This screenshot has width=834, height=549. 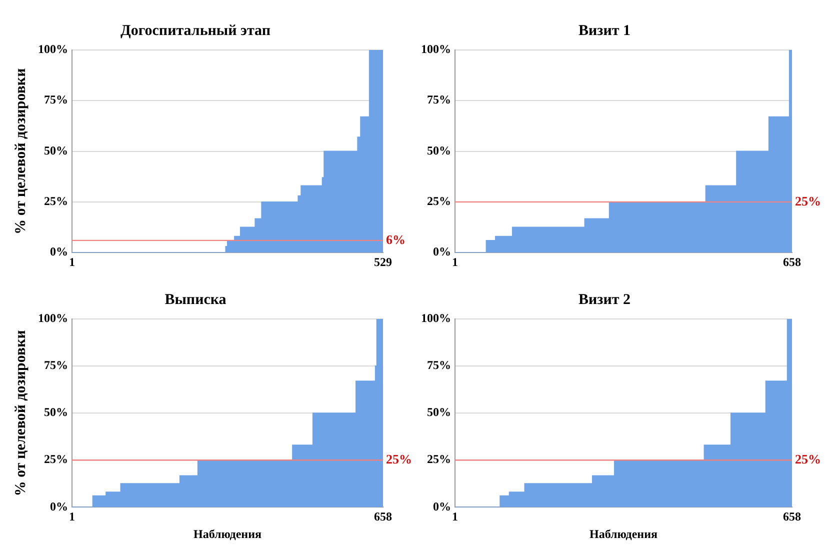 What do you see at coordinates (604, 30) in the screenshot?
I see `chart-title: Визит 1` at bounding box center [604, 30].